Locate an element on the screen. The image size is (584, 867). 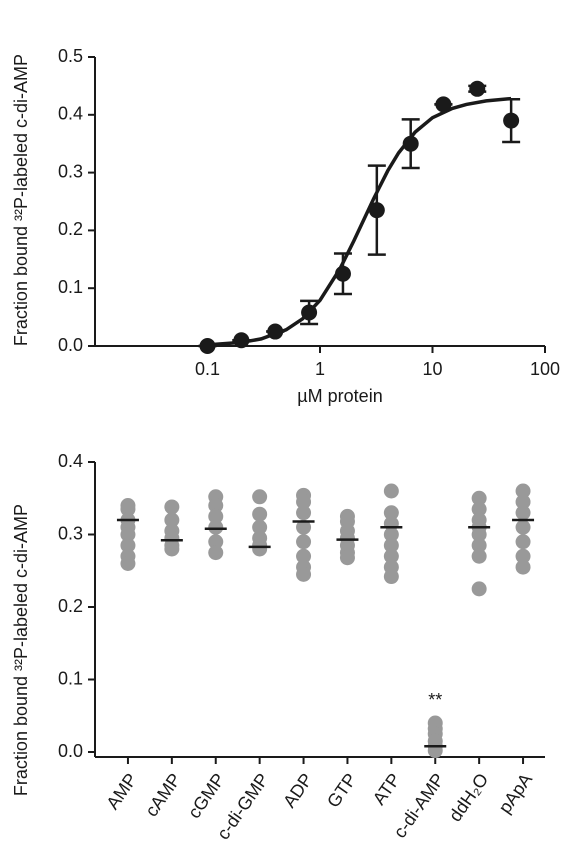
x-tick-label: 1 is located at coordinates (320, 369).